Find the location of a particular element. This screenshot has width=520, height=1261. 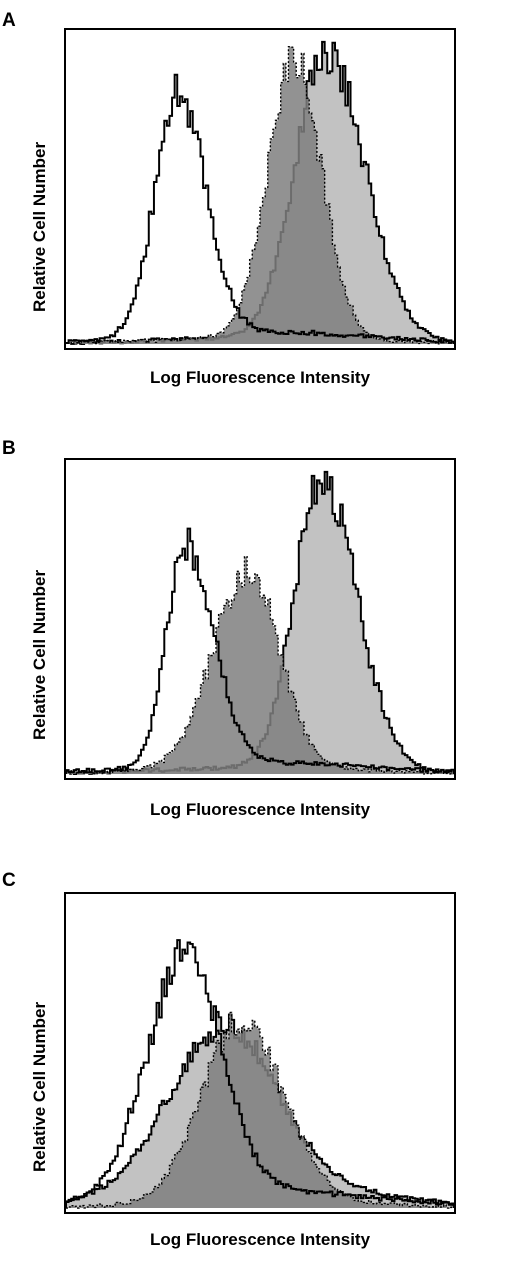

histogram-series-open-solid is located at coordinates (260, 651).